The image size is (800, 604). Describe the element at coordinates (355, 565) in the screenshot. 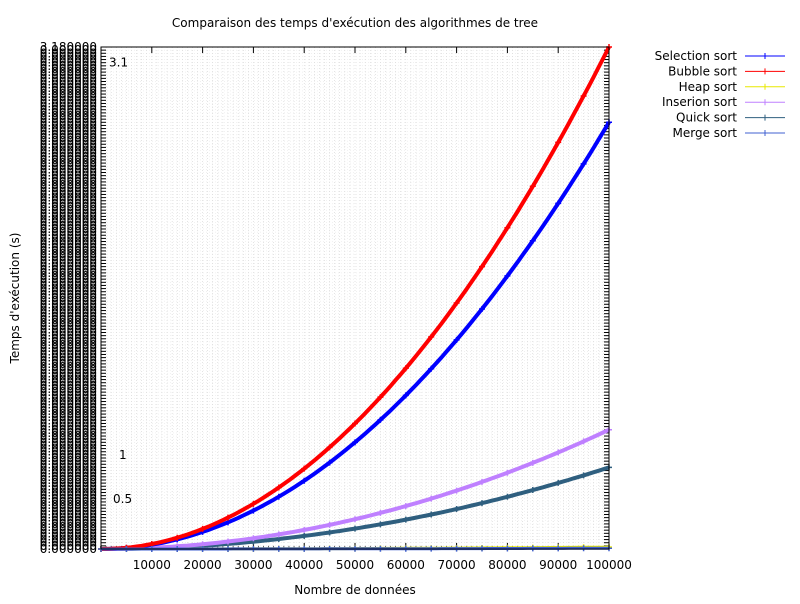

I see `x-tick-label: 50000` at that location.